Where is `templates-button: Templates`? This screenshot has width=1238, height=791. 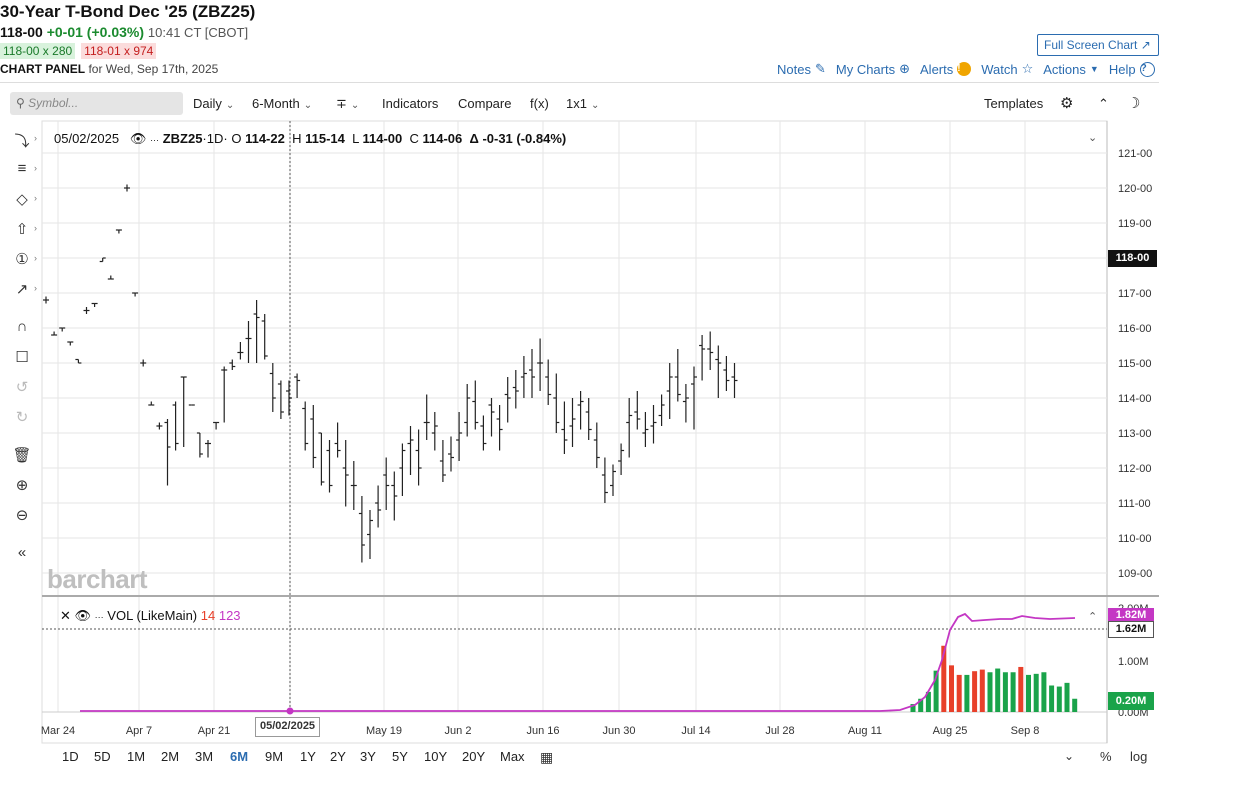 templates-button: Templates is located at coordinates (1014, 103).